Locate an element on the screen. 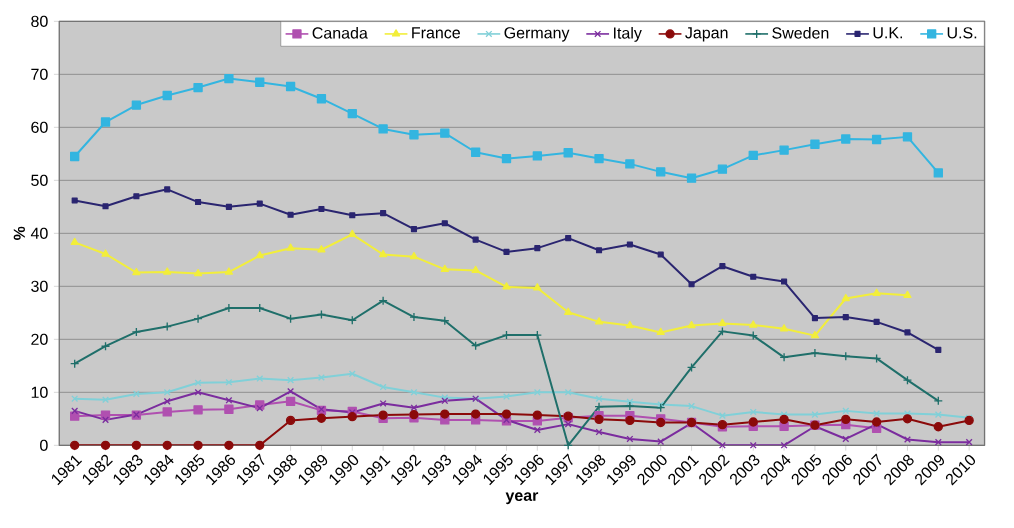 This screenshot has height=528, width=1014. legend-label: Japan is located at coordinates (706, 34).